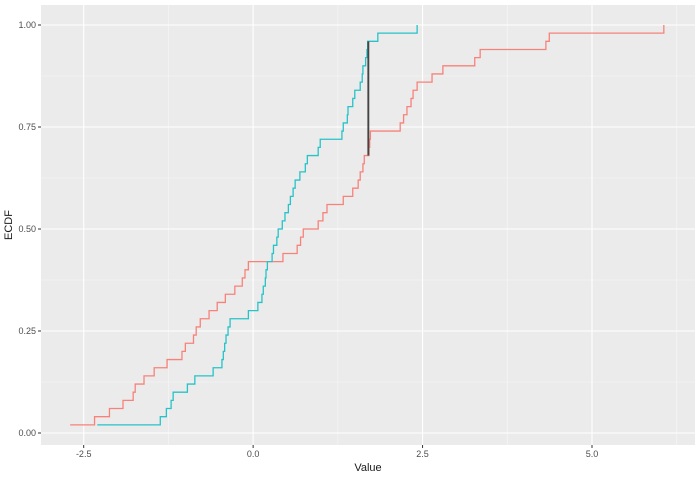 This screenshot has height=480, width=700. What do you see at coordinates (27, 229) in the screenshot?
I see `y-tick-label: 0.50` at bounding box center [27, 229].